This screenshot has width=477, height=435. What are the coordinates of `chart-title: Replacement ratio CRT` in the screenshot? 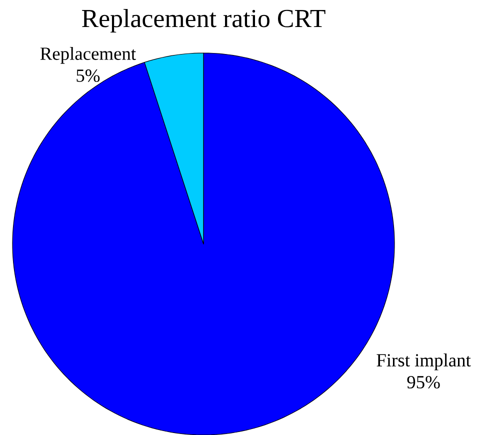 It's located at (204, 21).